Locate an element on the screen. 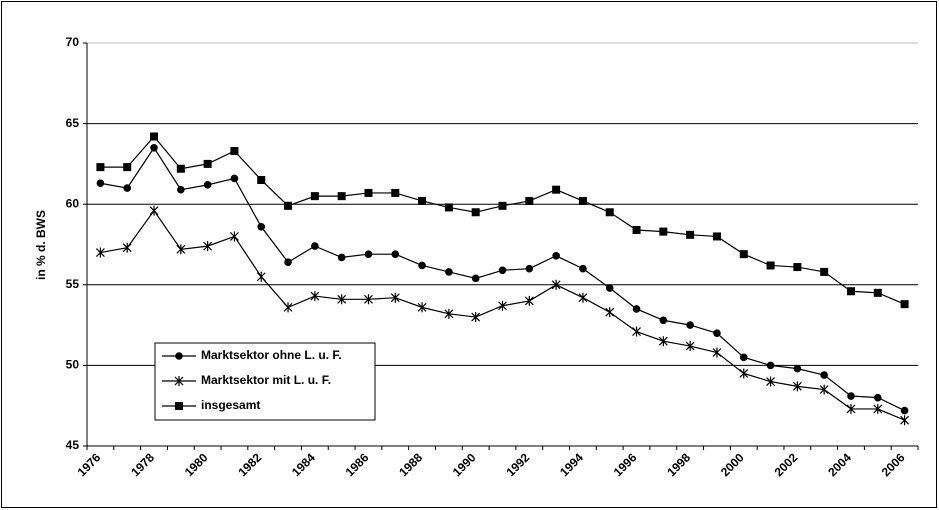  x-tick-label: 1980 is located at coordinates (196, 464).